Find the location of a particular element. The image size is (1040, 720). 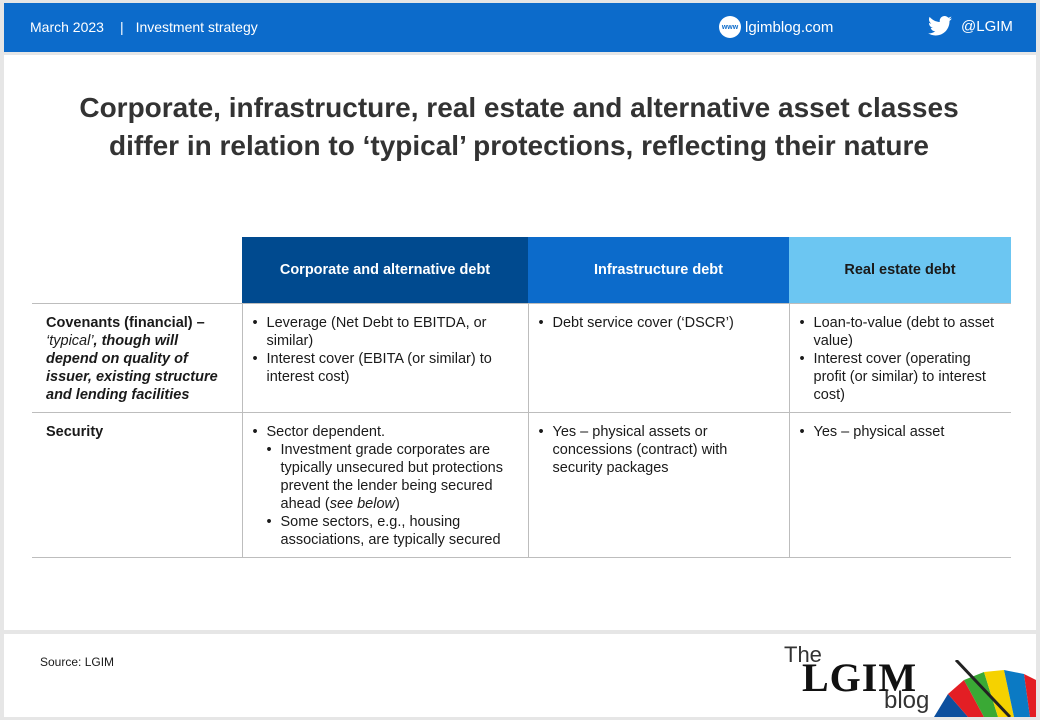

column-header-infrastructure: Infrastructure debt is located at coordinates (658, 270).